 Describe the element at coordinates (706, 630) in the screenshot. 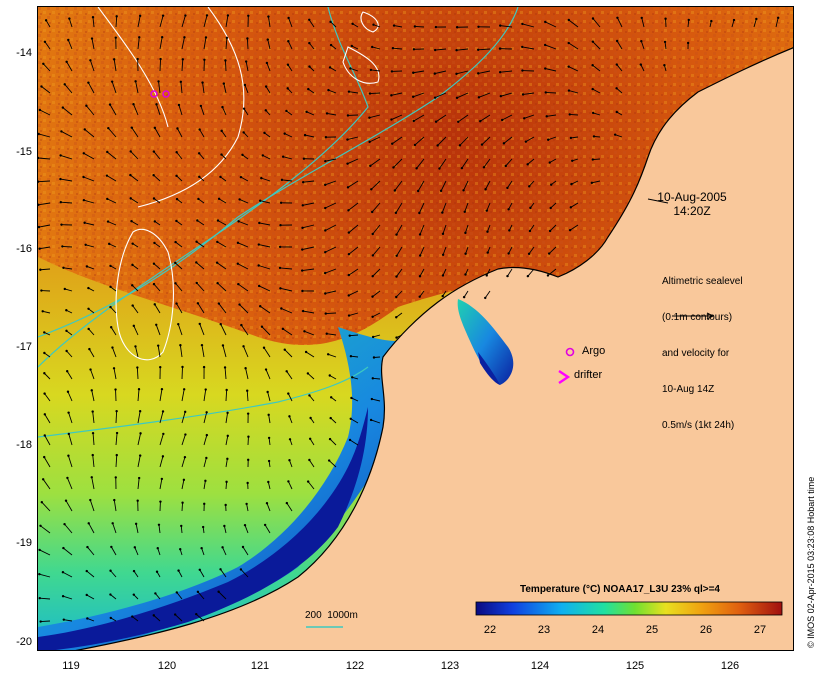

I see `colorbar-tick: 26` at that location.